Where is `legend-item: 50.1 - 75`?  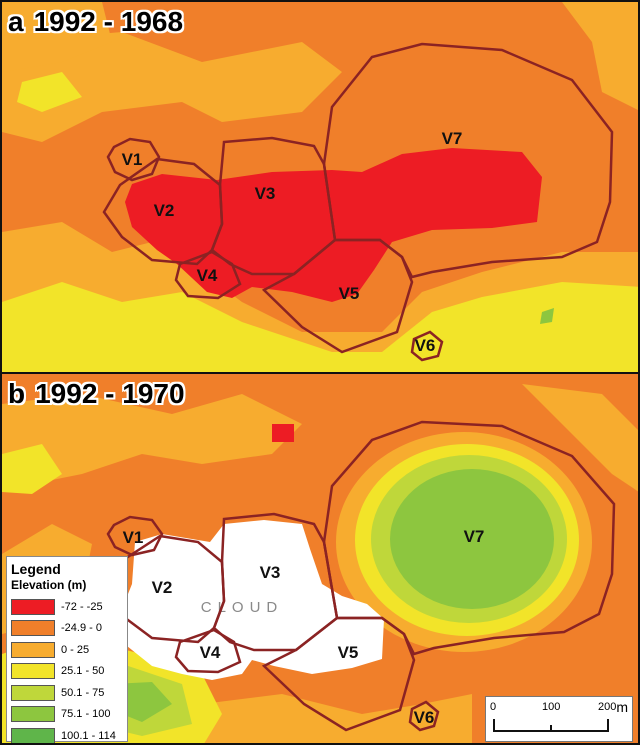 legend-item: 50.1 - 75 is located at coordinates (67, 693).